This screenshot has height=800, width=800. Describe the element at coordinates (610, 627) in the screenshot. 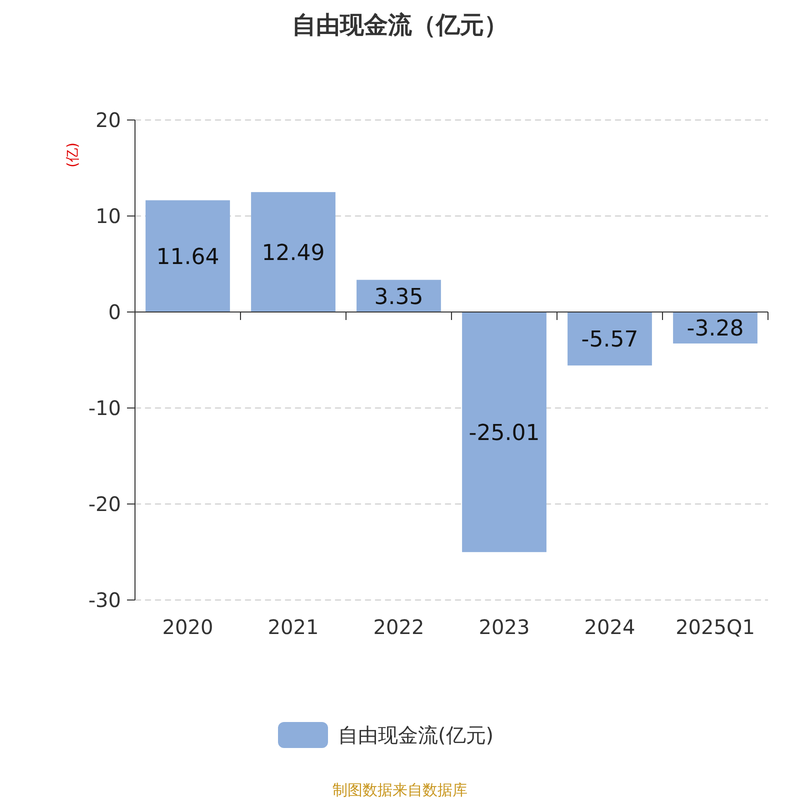

I see `x-tick-label: 2024` at that location.